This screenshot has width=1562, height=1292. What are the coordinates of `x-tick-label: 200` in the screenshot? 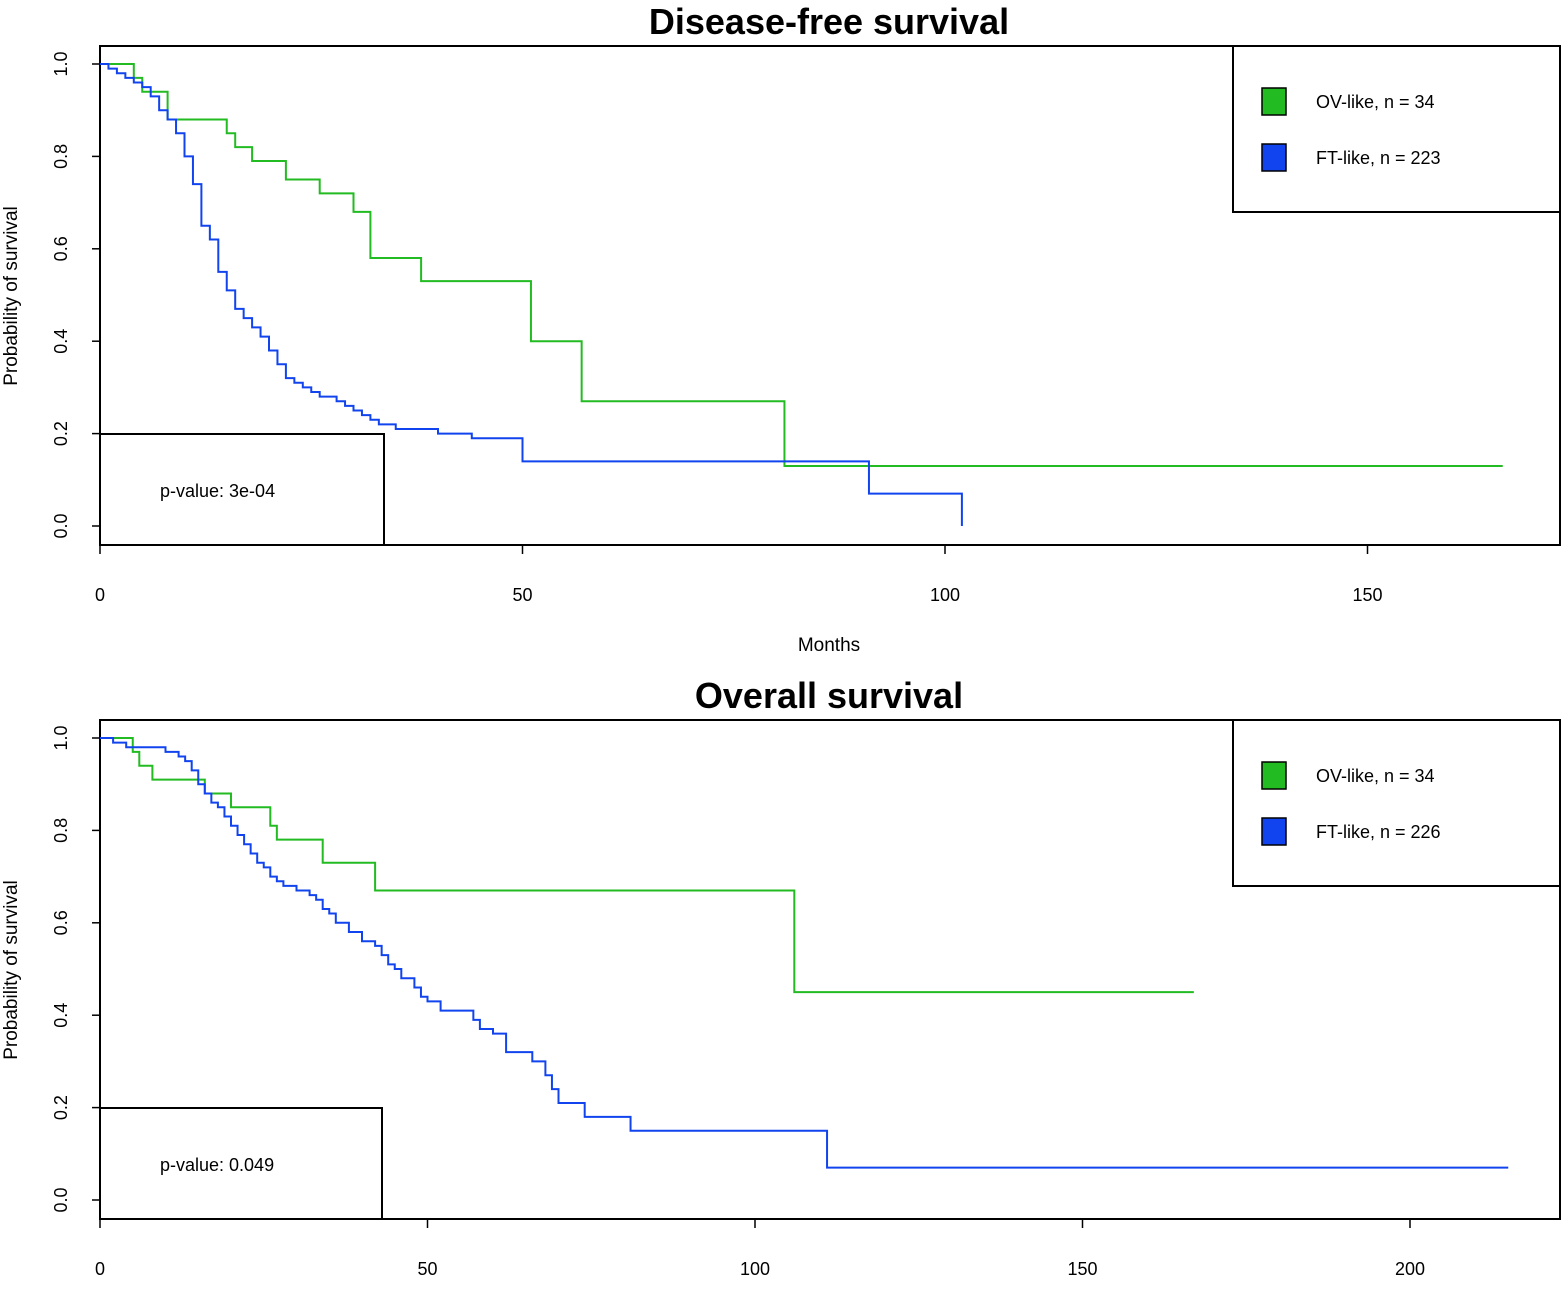 It's located at (1410, 1269).